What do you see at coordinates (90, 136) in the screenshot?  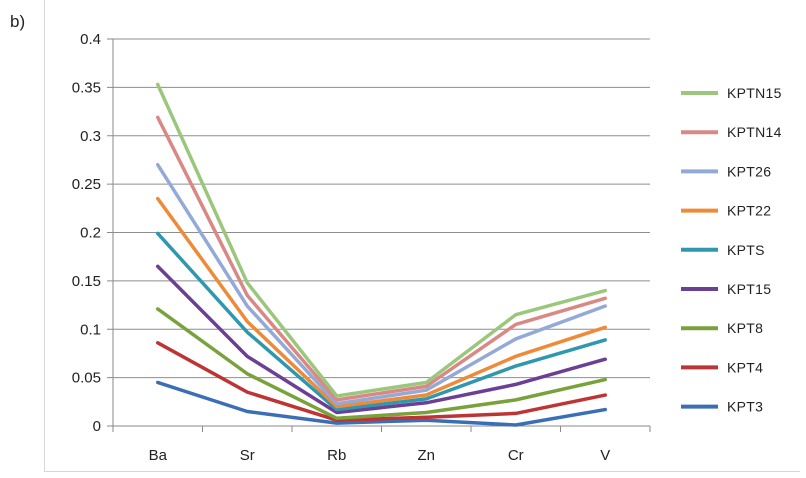 I see `y-tick-label: 0.3` at bounding box center [90, 136].